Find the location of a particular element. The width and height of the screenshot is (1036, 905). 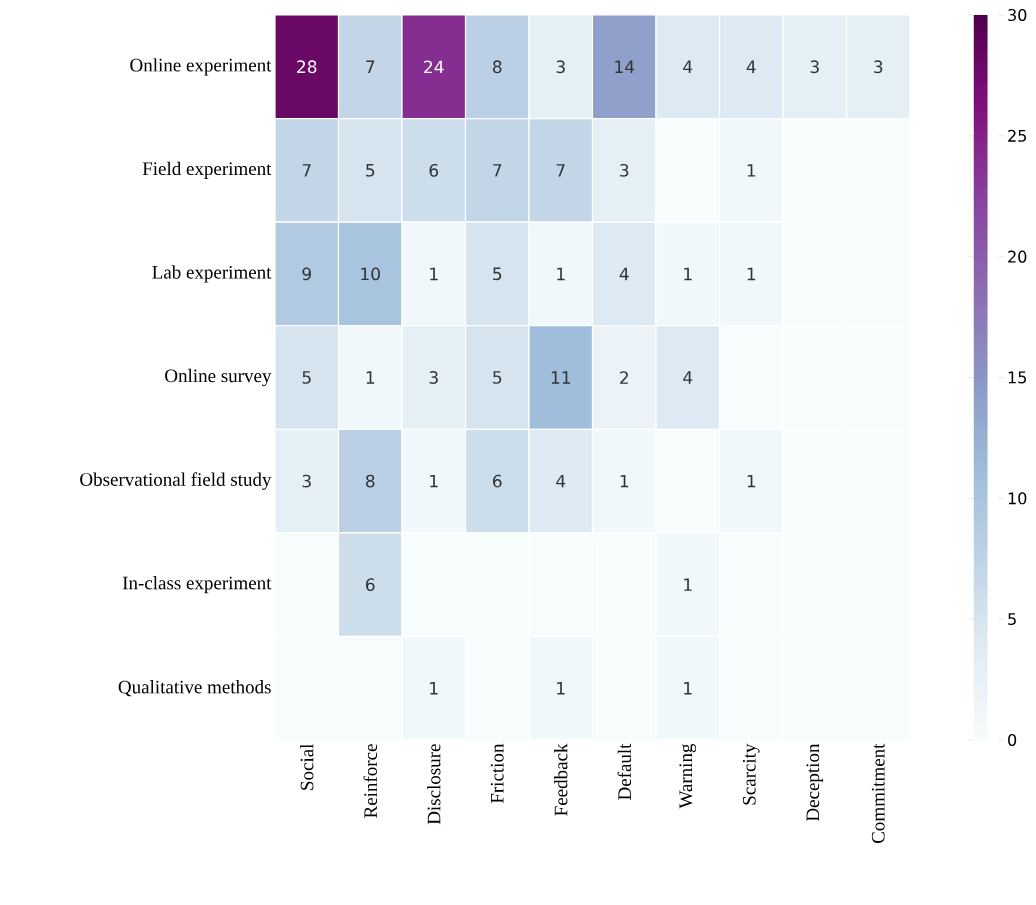

x-tick-label: Friction is located at coordinates (497, 773).